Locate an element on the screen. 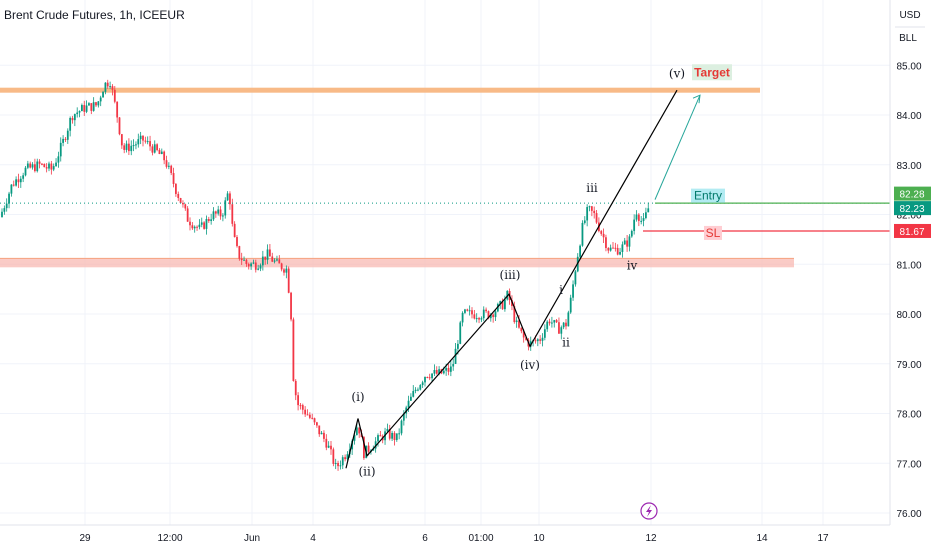  y-tick-label: 85.00 is located at coordinates (908, 66).